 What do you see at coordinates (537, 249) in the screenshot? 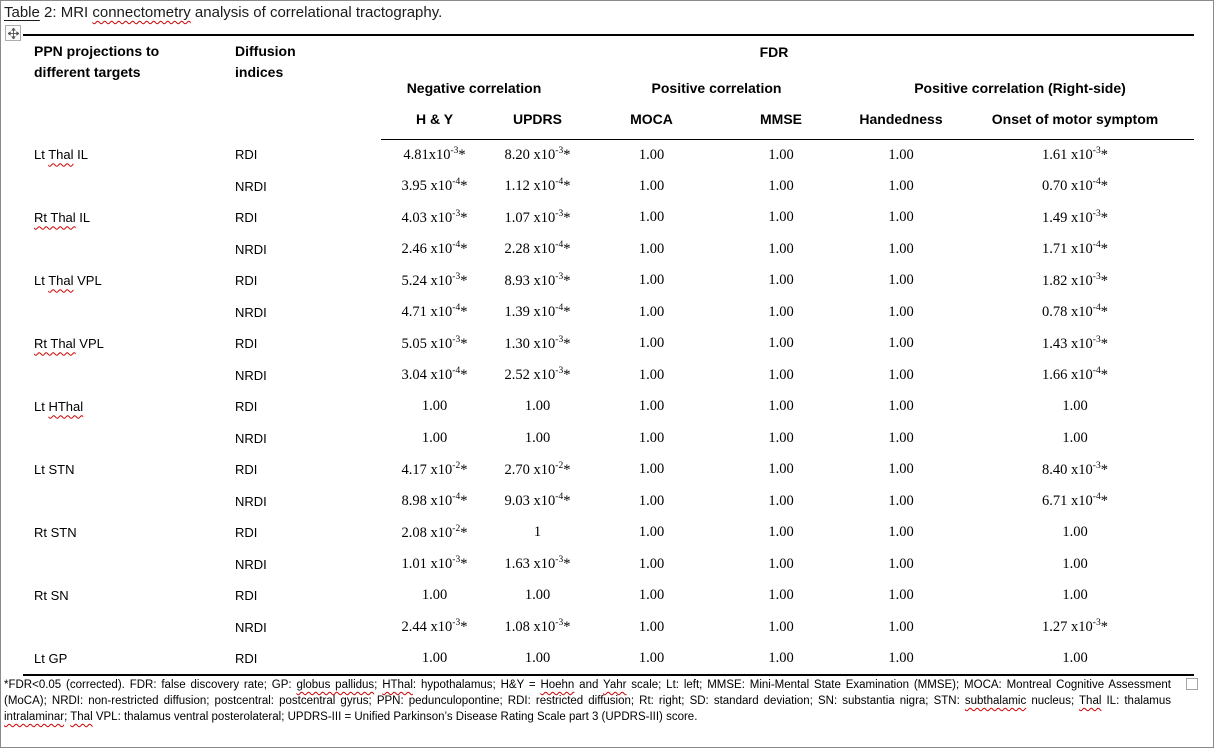
I see `updrs-value-cell: 2.28 x10-4*` at bounding box center [537, 249].